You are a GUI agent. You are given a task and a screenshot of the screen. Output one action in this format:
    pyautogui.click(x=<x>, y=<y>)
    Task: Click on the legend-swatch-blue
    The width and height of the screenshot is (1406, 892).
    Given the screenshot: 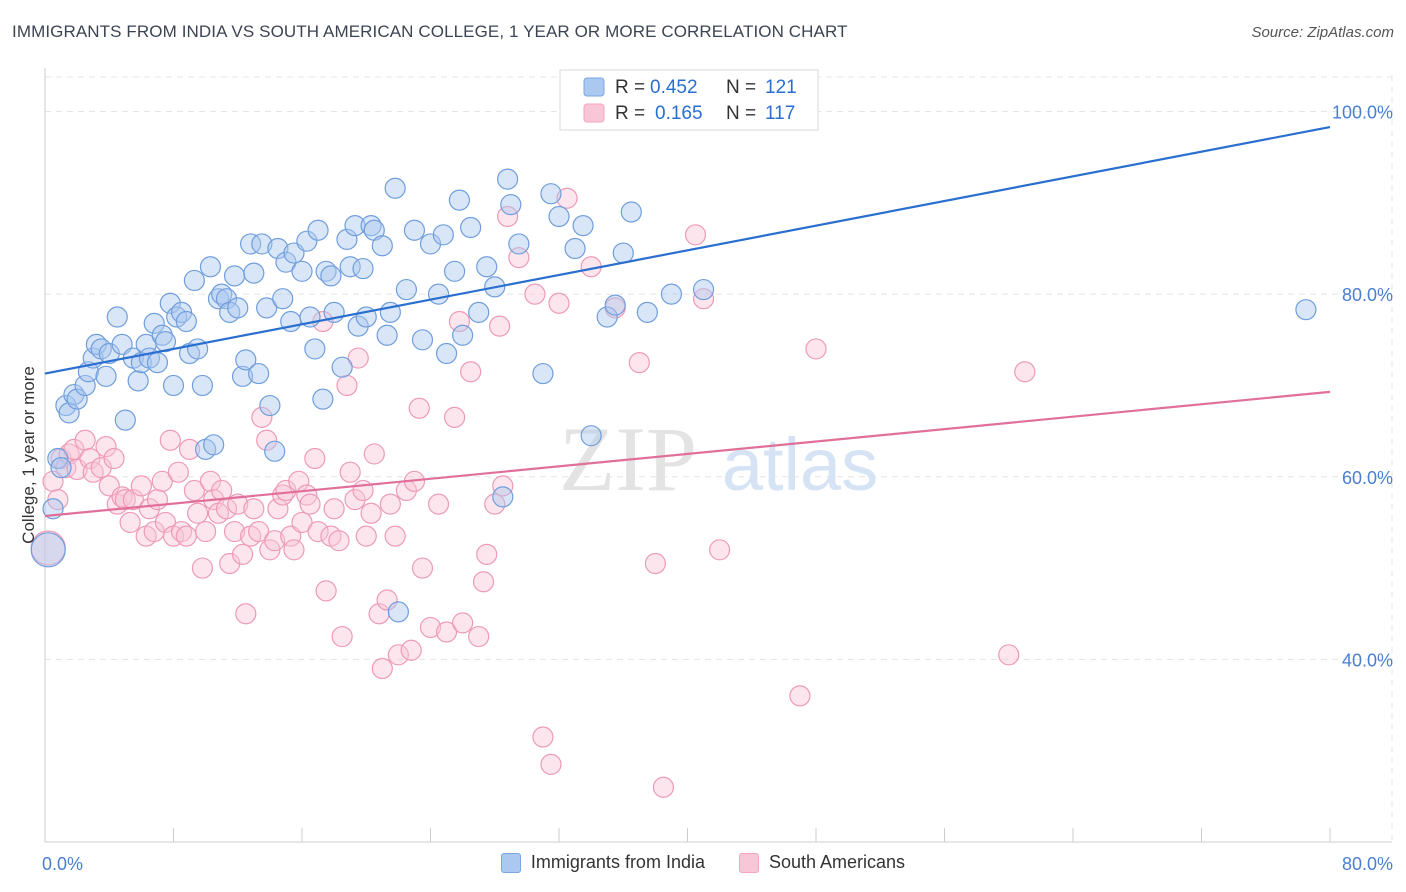 What is the action you would take?
    pyautogui.click(x=594, y=87)
    